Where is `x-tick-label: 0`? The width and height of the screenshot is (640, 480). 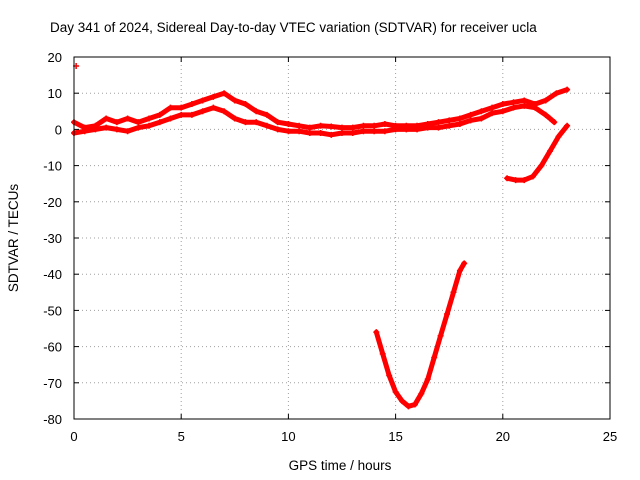 x-tick-label: 0 is located at coordinates (73, 436).